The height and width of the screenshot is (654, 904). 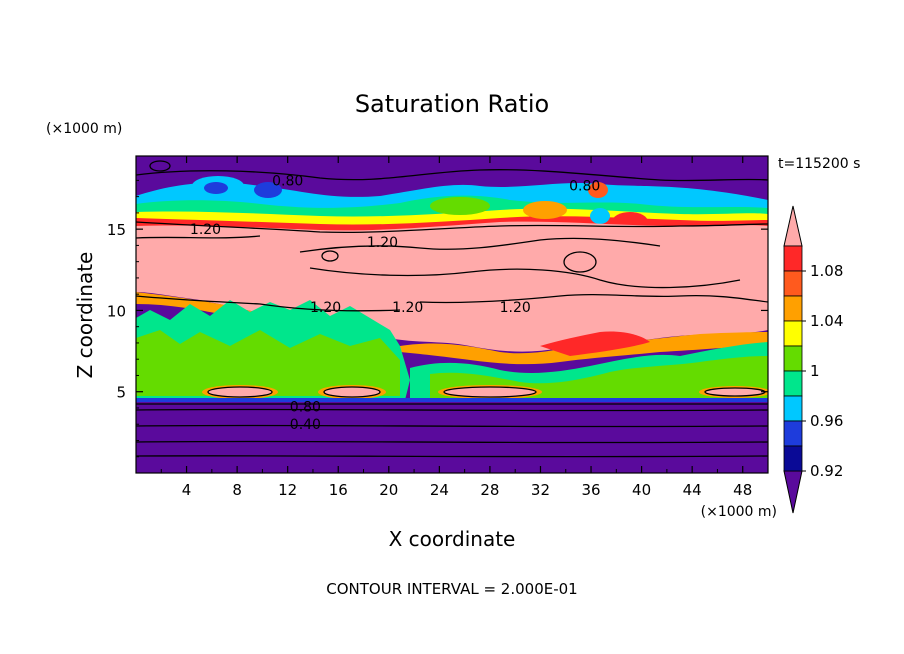 I want to click on colorbar: 1.08 1.04 1 0.96 0.92, so click(x=813, y=359).